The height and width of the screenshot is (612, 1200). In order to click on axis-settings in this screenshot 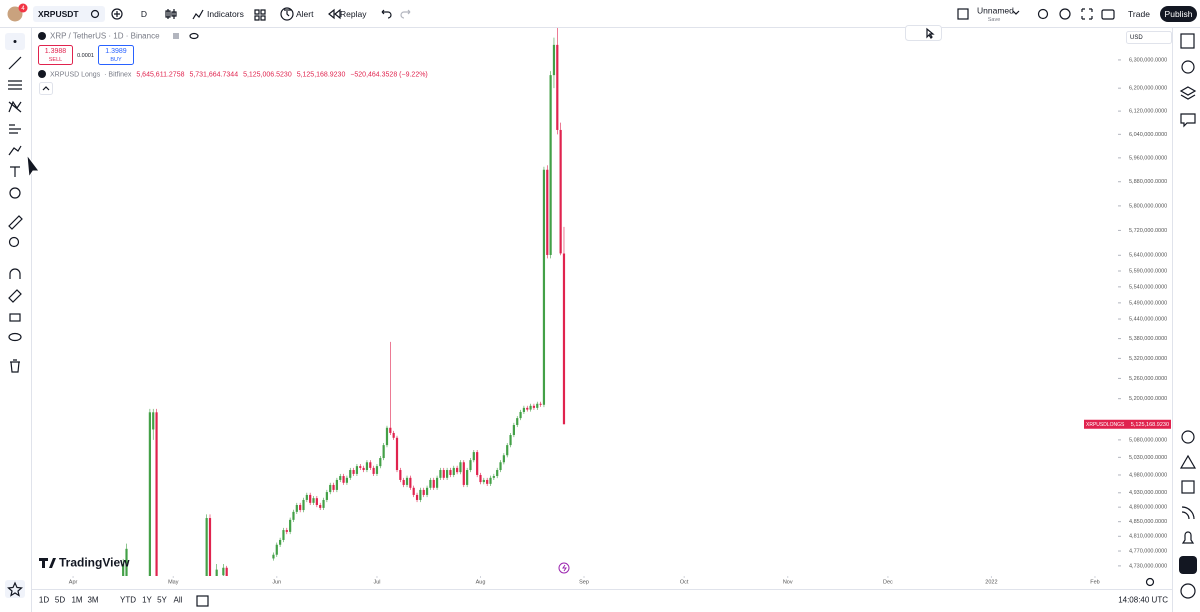, I will do `click(1150, 582)`.